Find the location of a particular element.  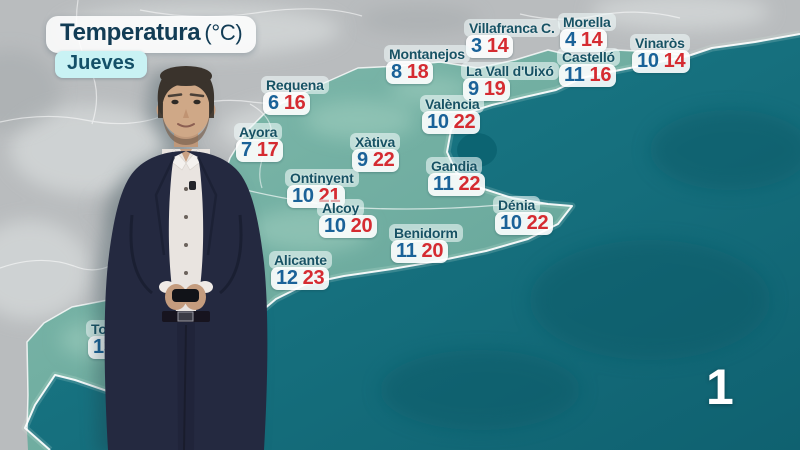

city-label: Benidorm 11 20 is located at coordinates (426, 243).